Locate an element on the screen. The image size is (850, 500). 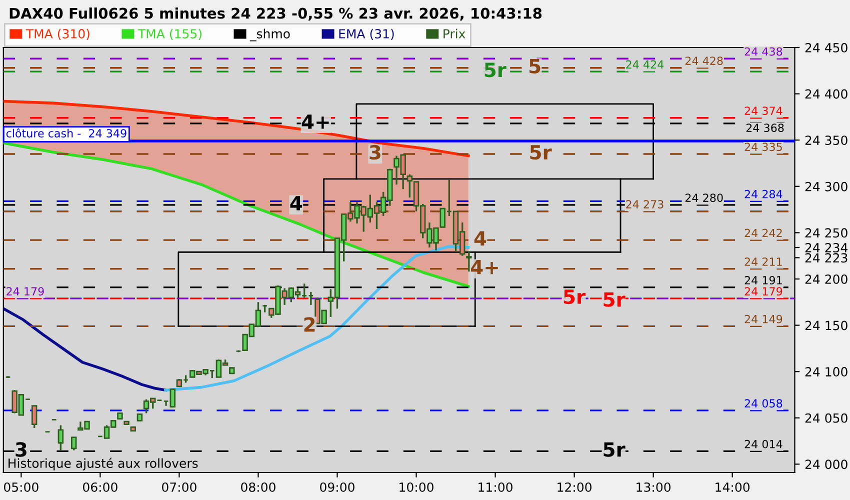
ref-line-label: 24 284 is located at coordinates (763, 194).